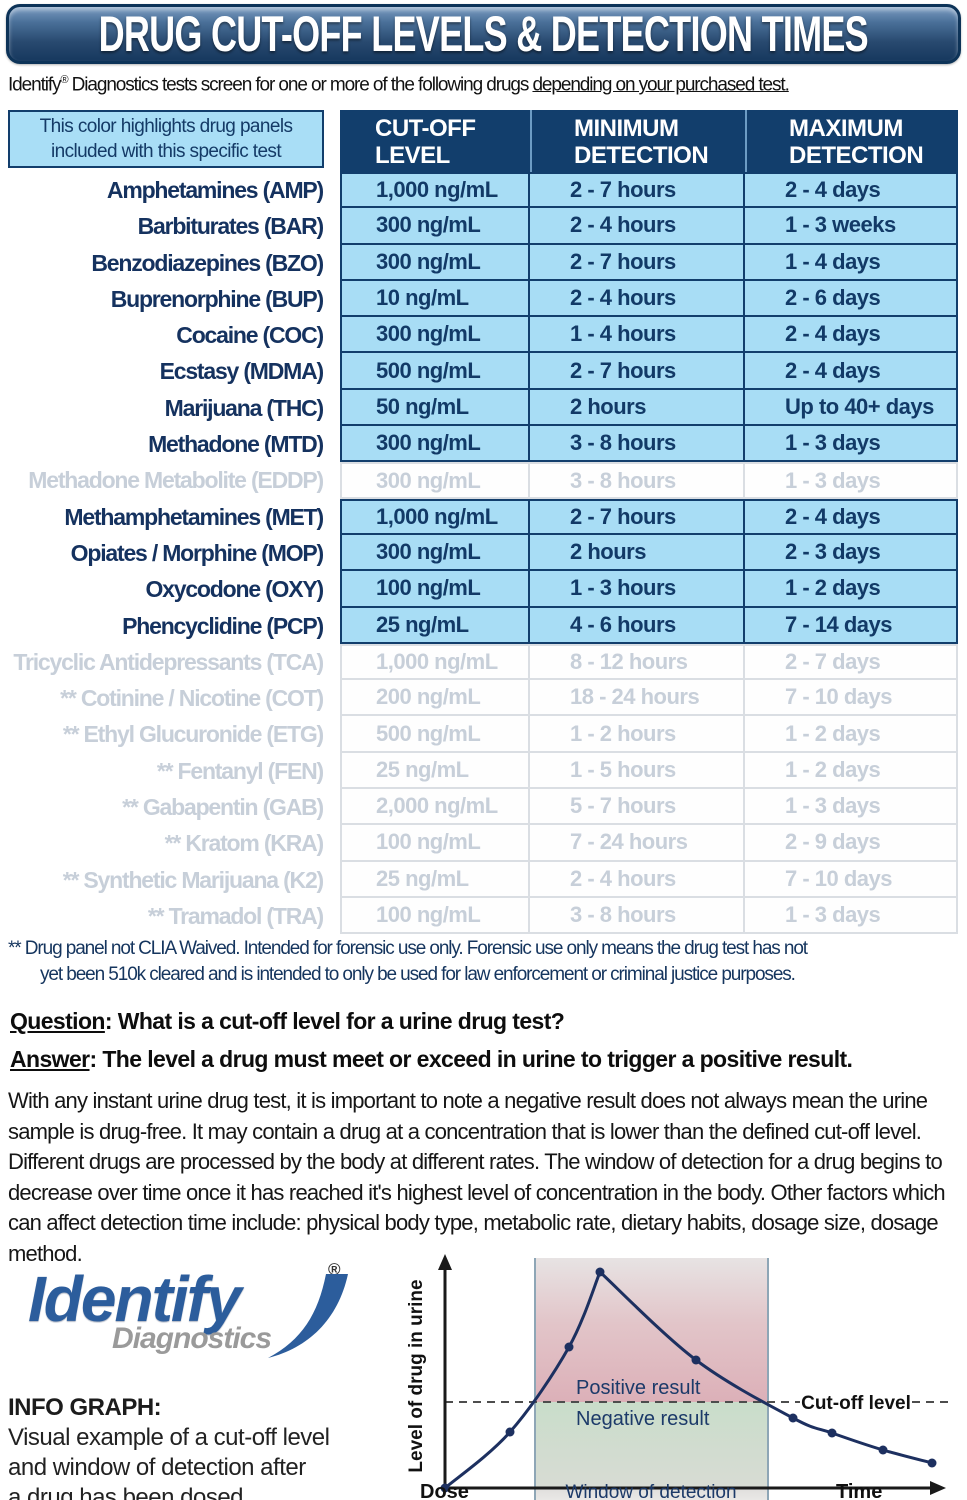  What do you see at coordinates (435, 879) in the screenshot?
I see `cutoff-level-cell: 25 ng/mL` at bounding box center [435, 879].